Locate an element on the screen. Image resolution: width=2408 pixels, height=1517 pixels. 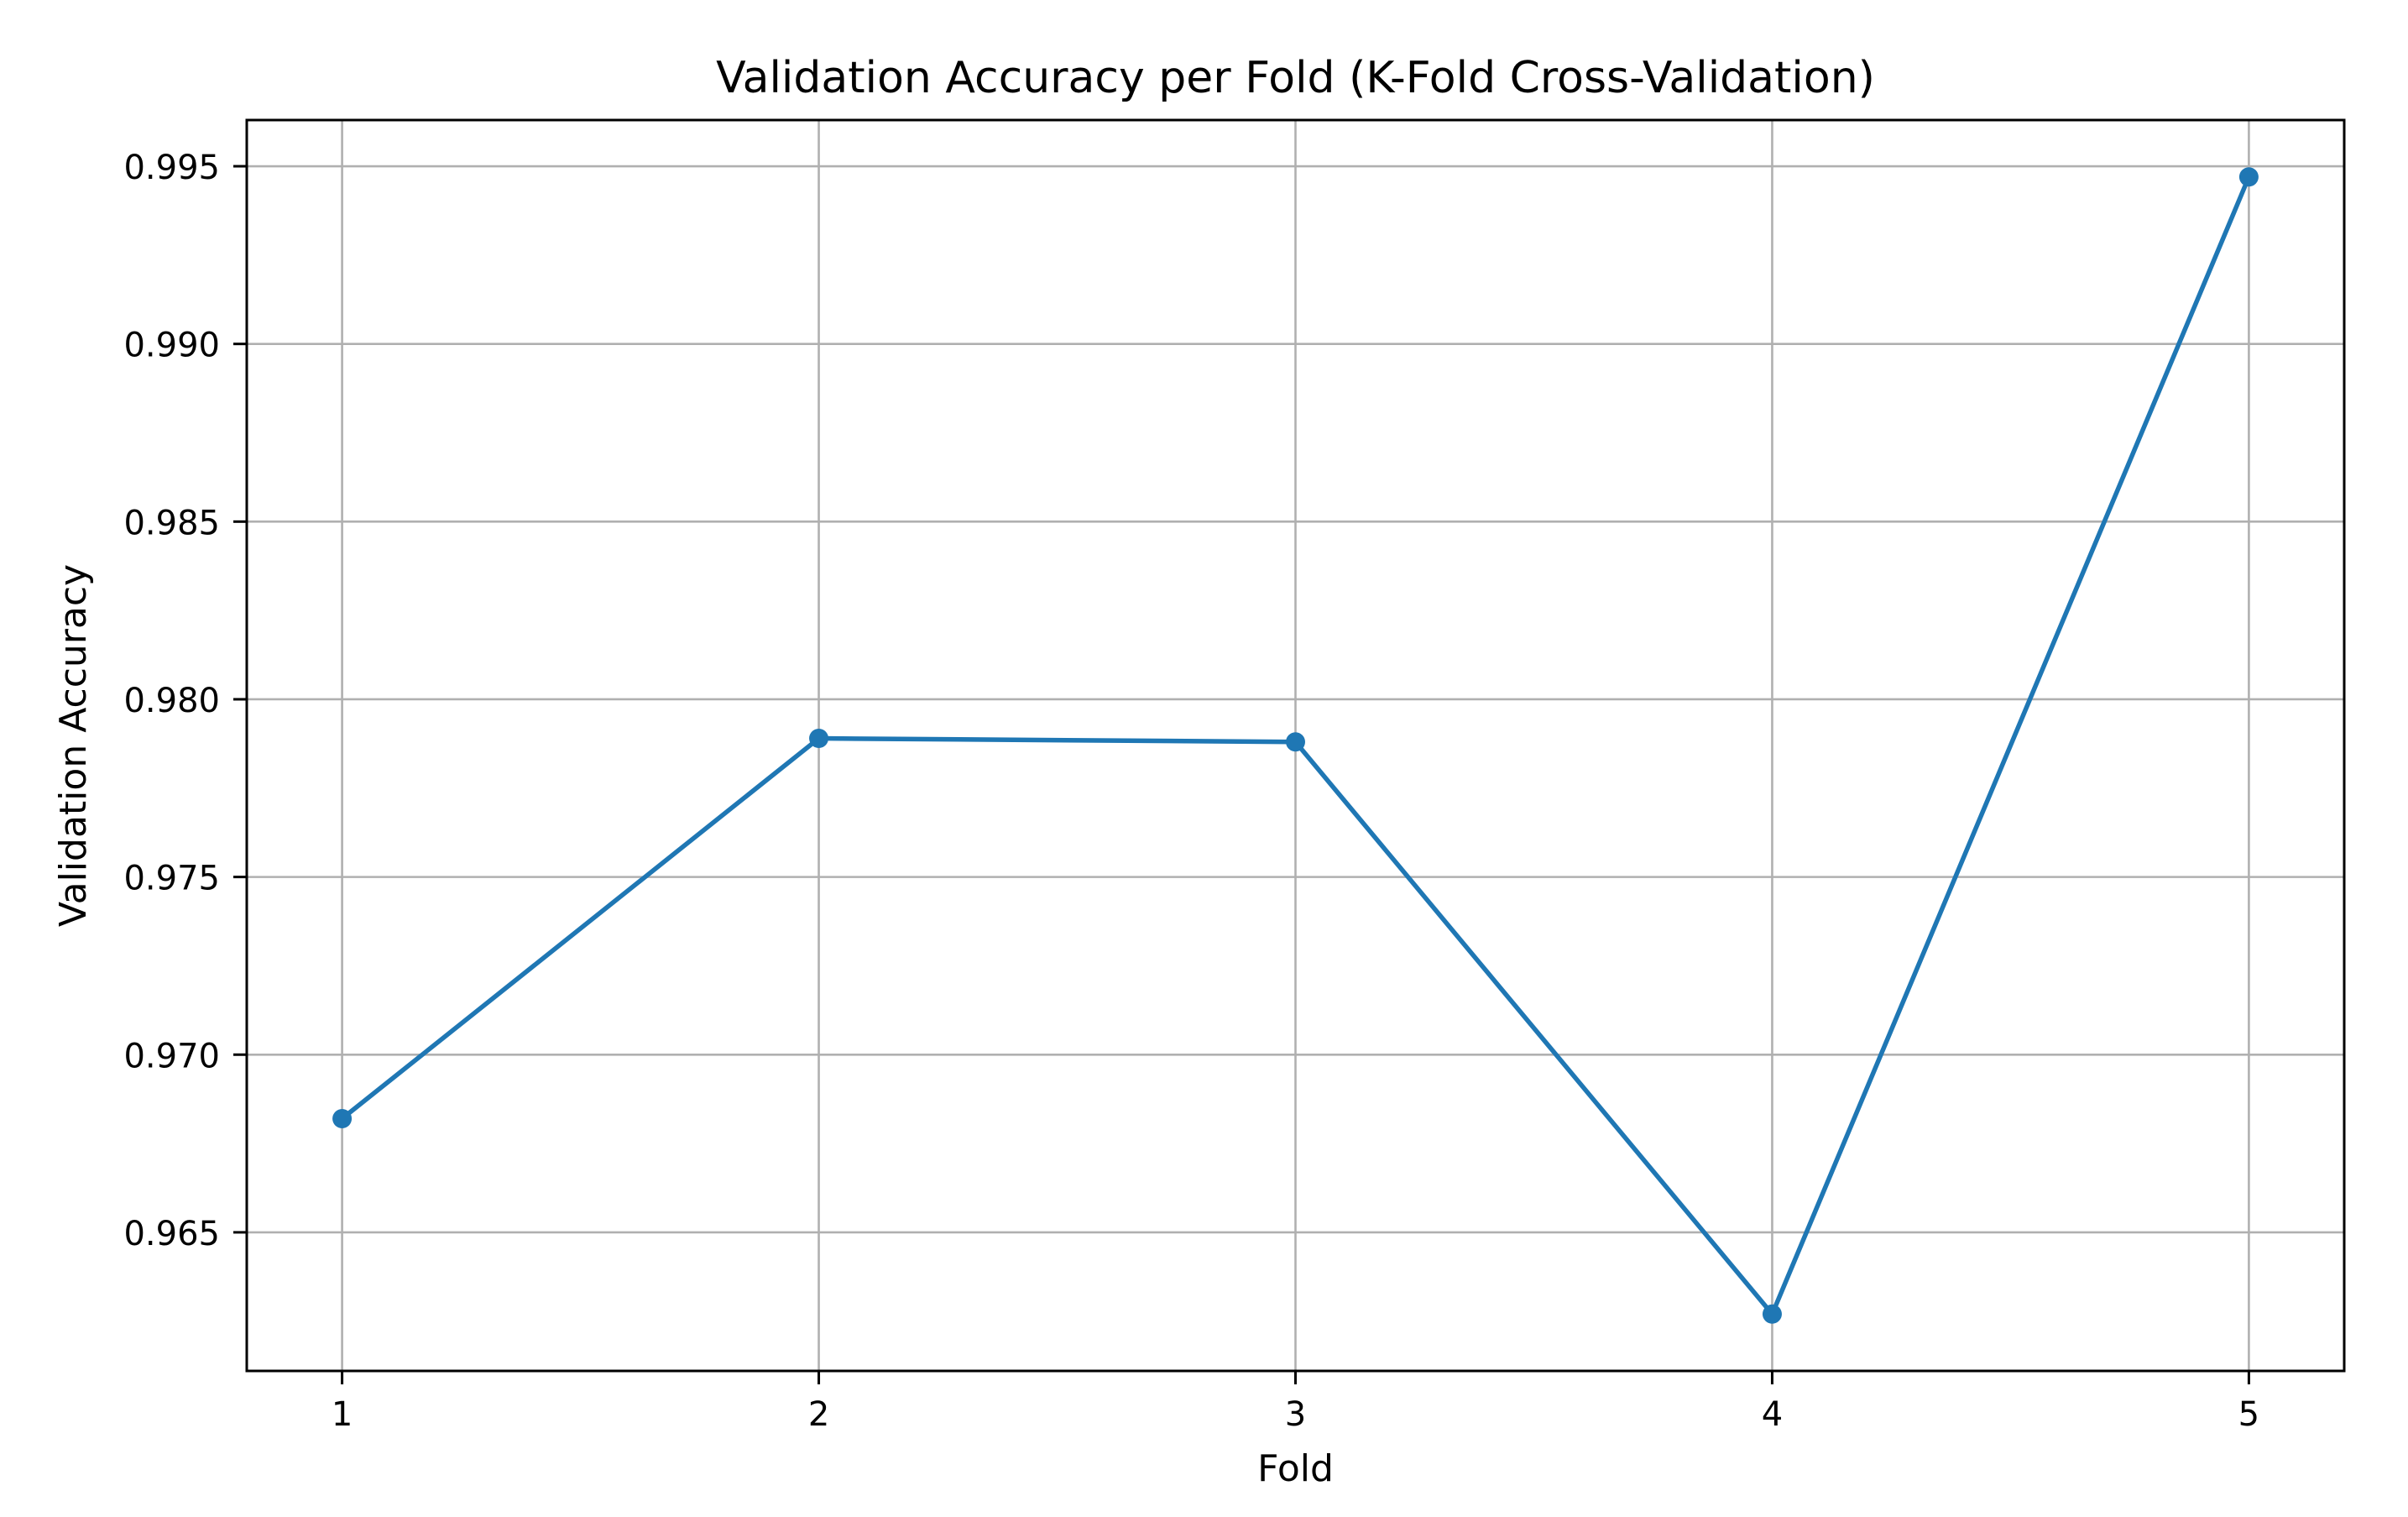
x-tick-labels: 1 2 3 4 5 is located at coordinates (1295, 1414).